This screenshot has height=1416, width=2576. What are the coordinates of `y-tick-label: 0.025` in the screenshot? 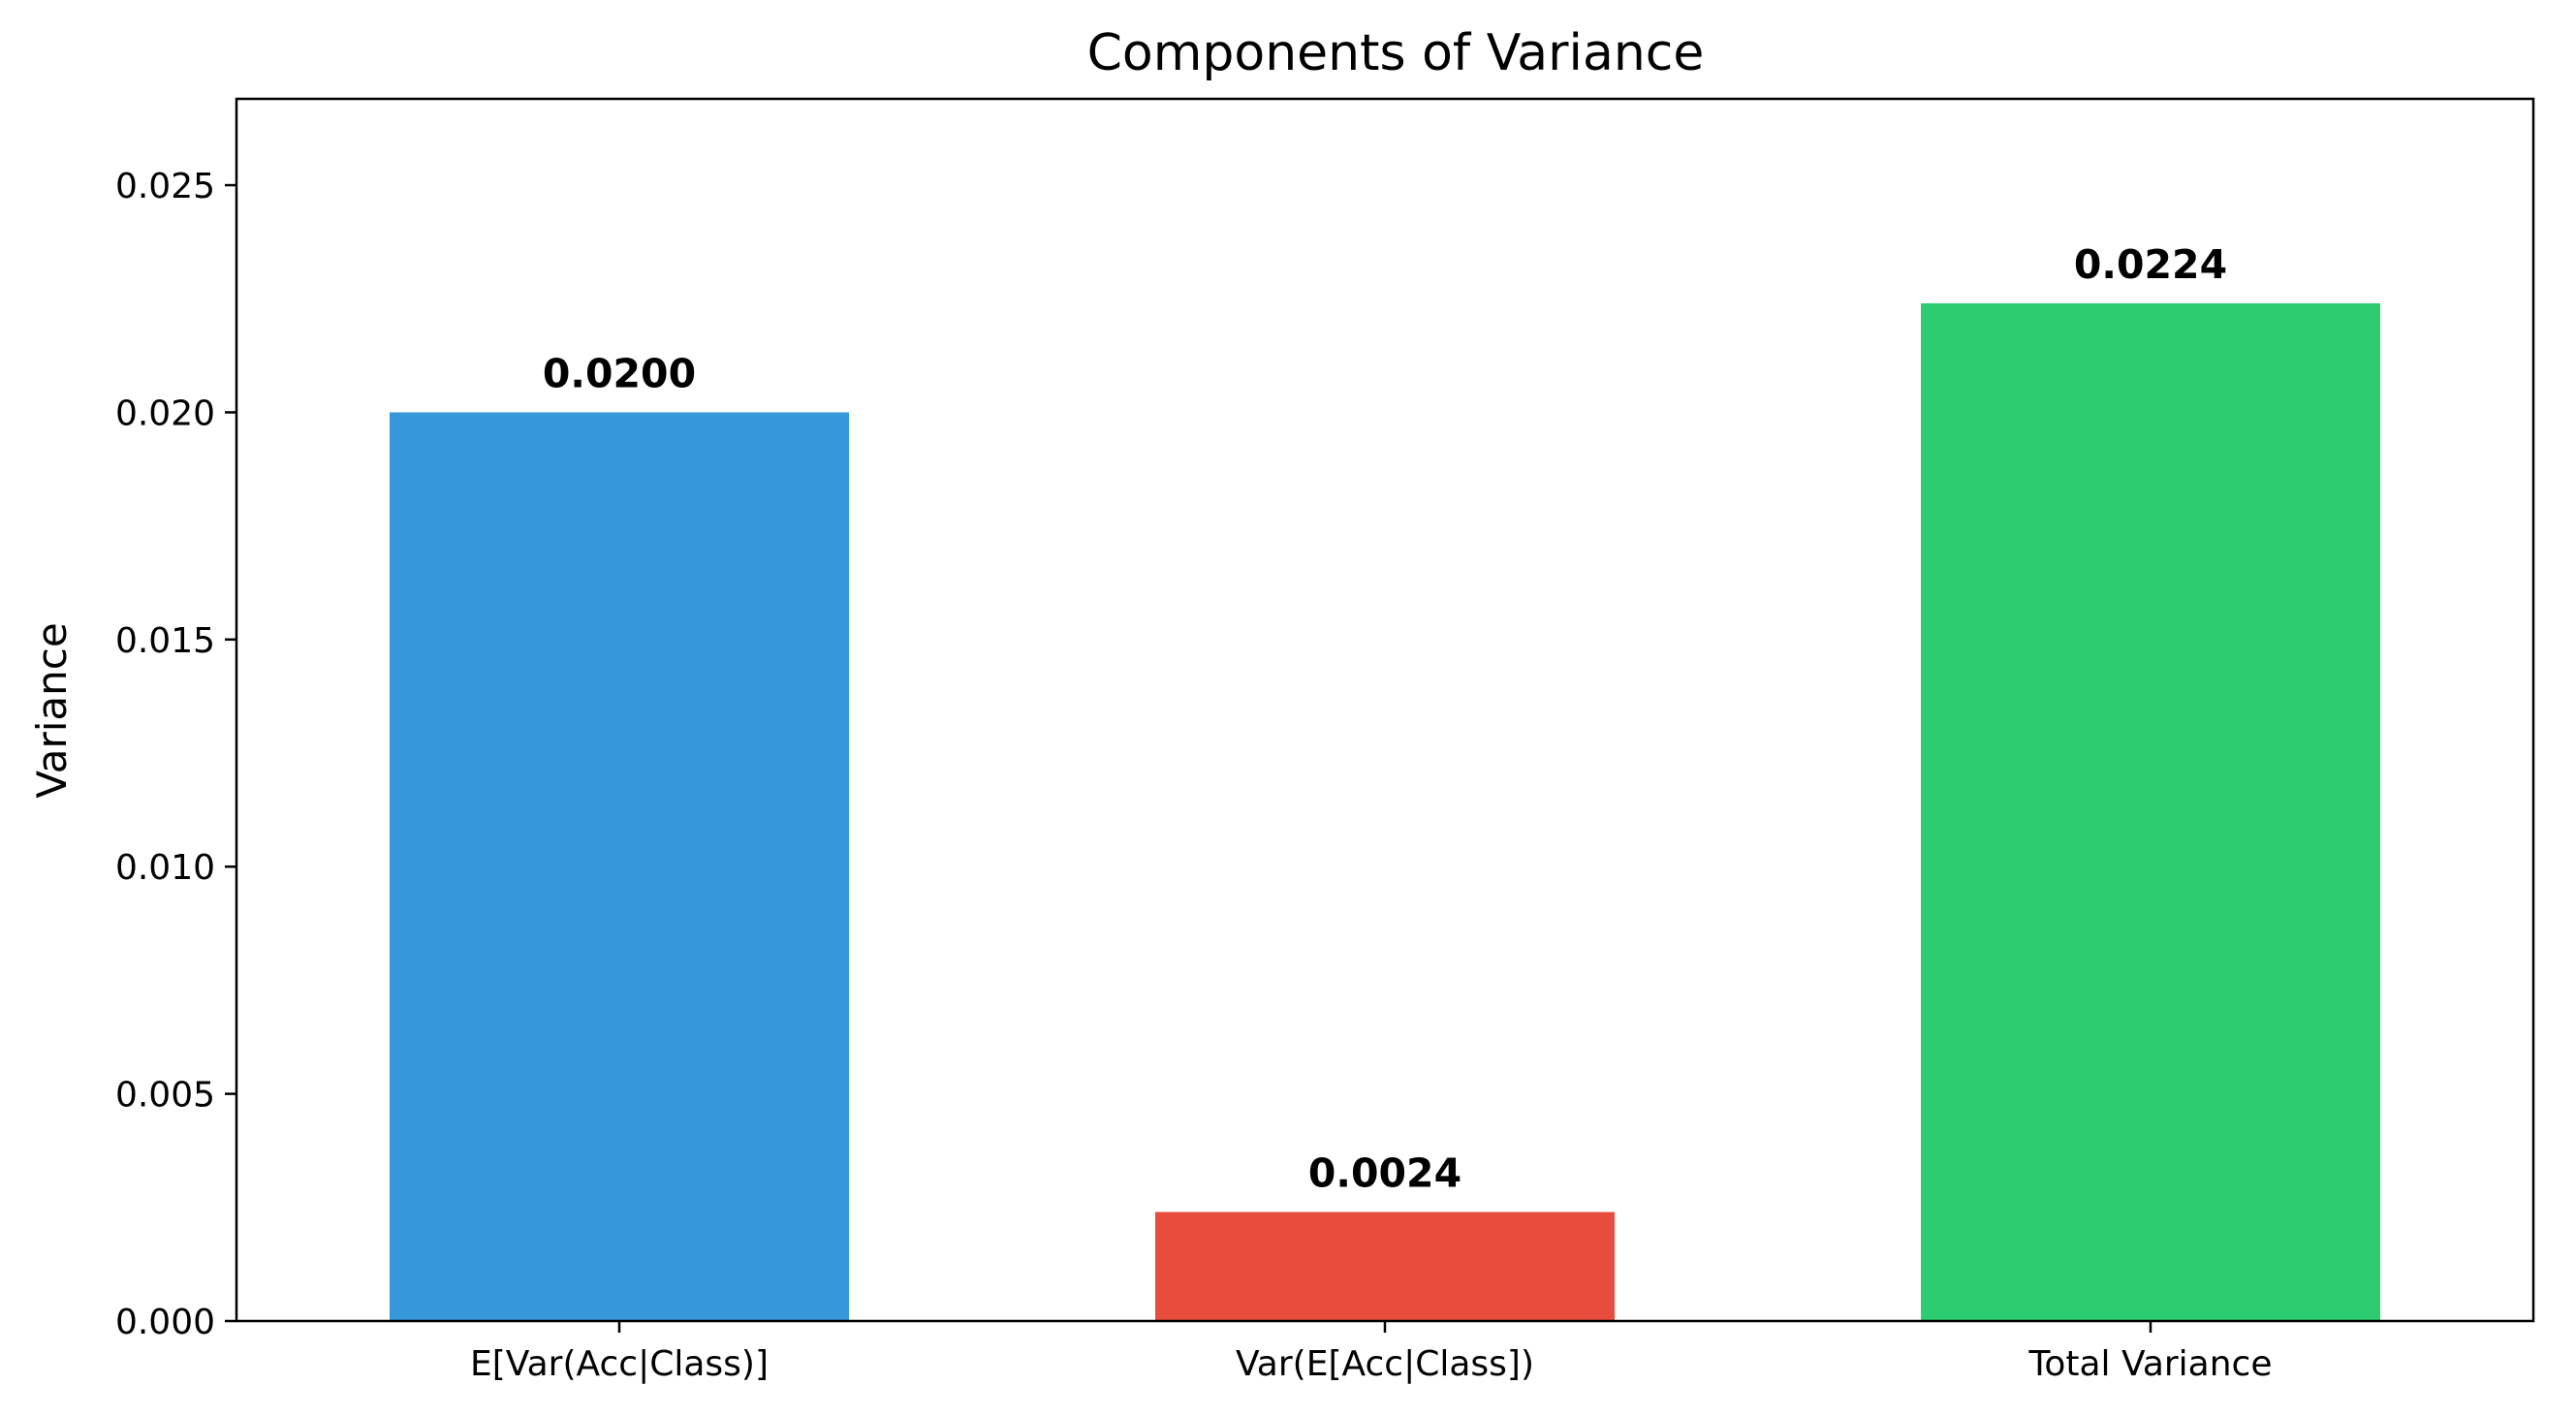 It's located at (165, 186).